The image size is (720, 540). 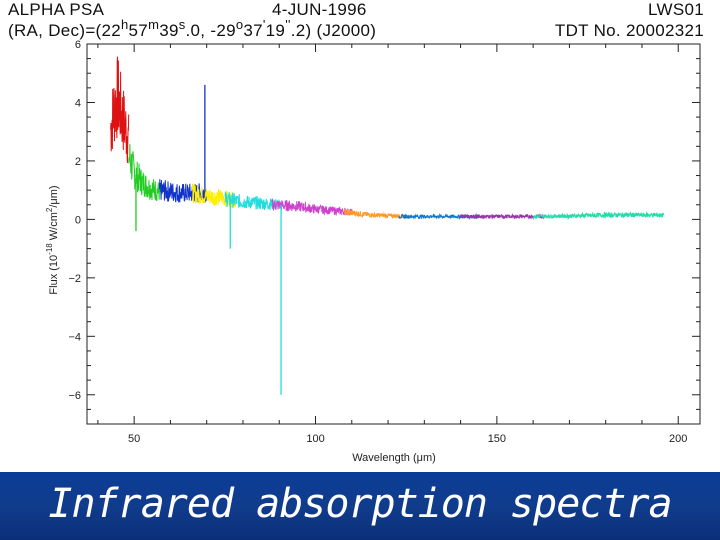 I want to click on dec-seconds-symbol: '', so click(x=288, y=24).